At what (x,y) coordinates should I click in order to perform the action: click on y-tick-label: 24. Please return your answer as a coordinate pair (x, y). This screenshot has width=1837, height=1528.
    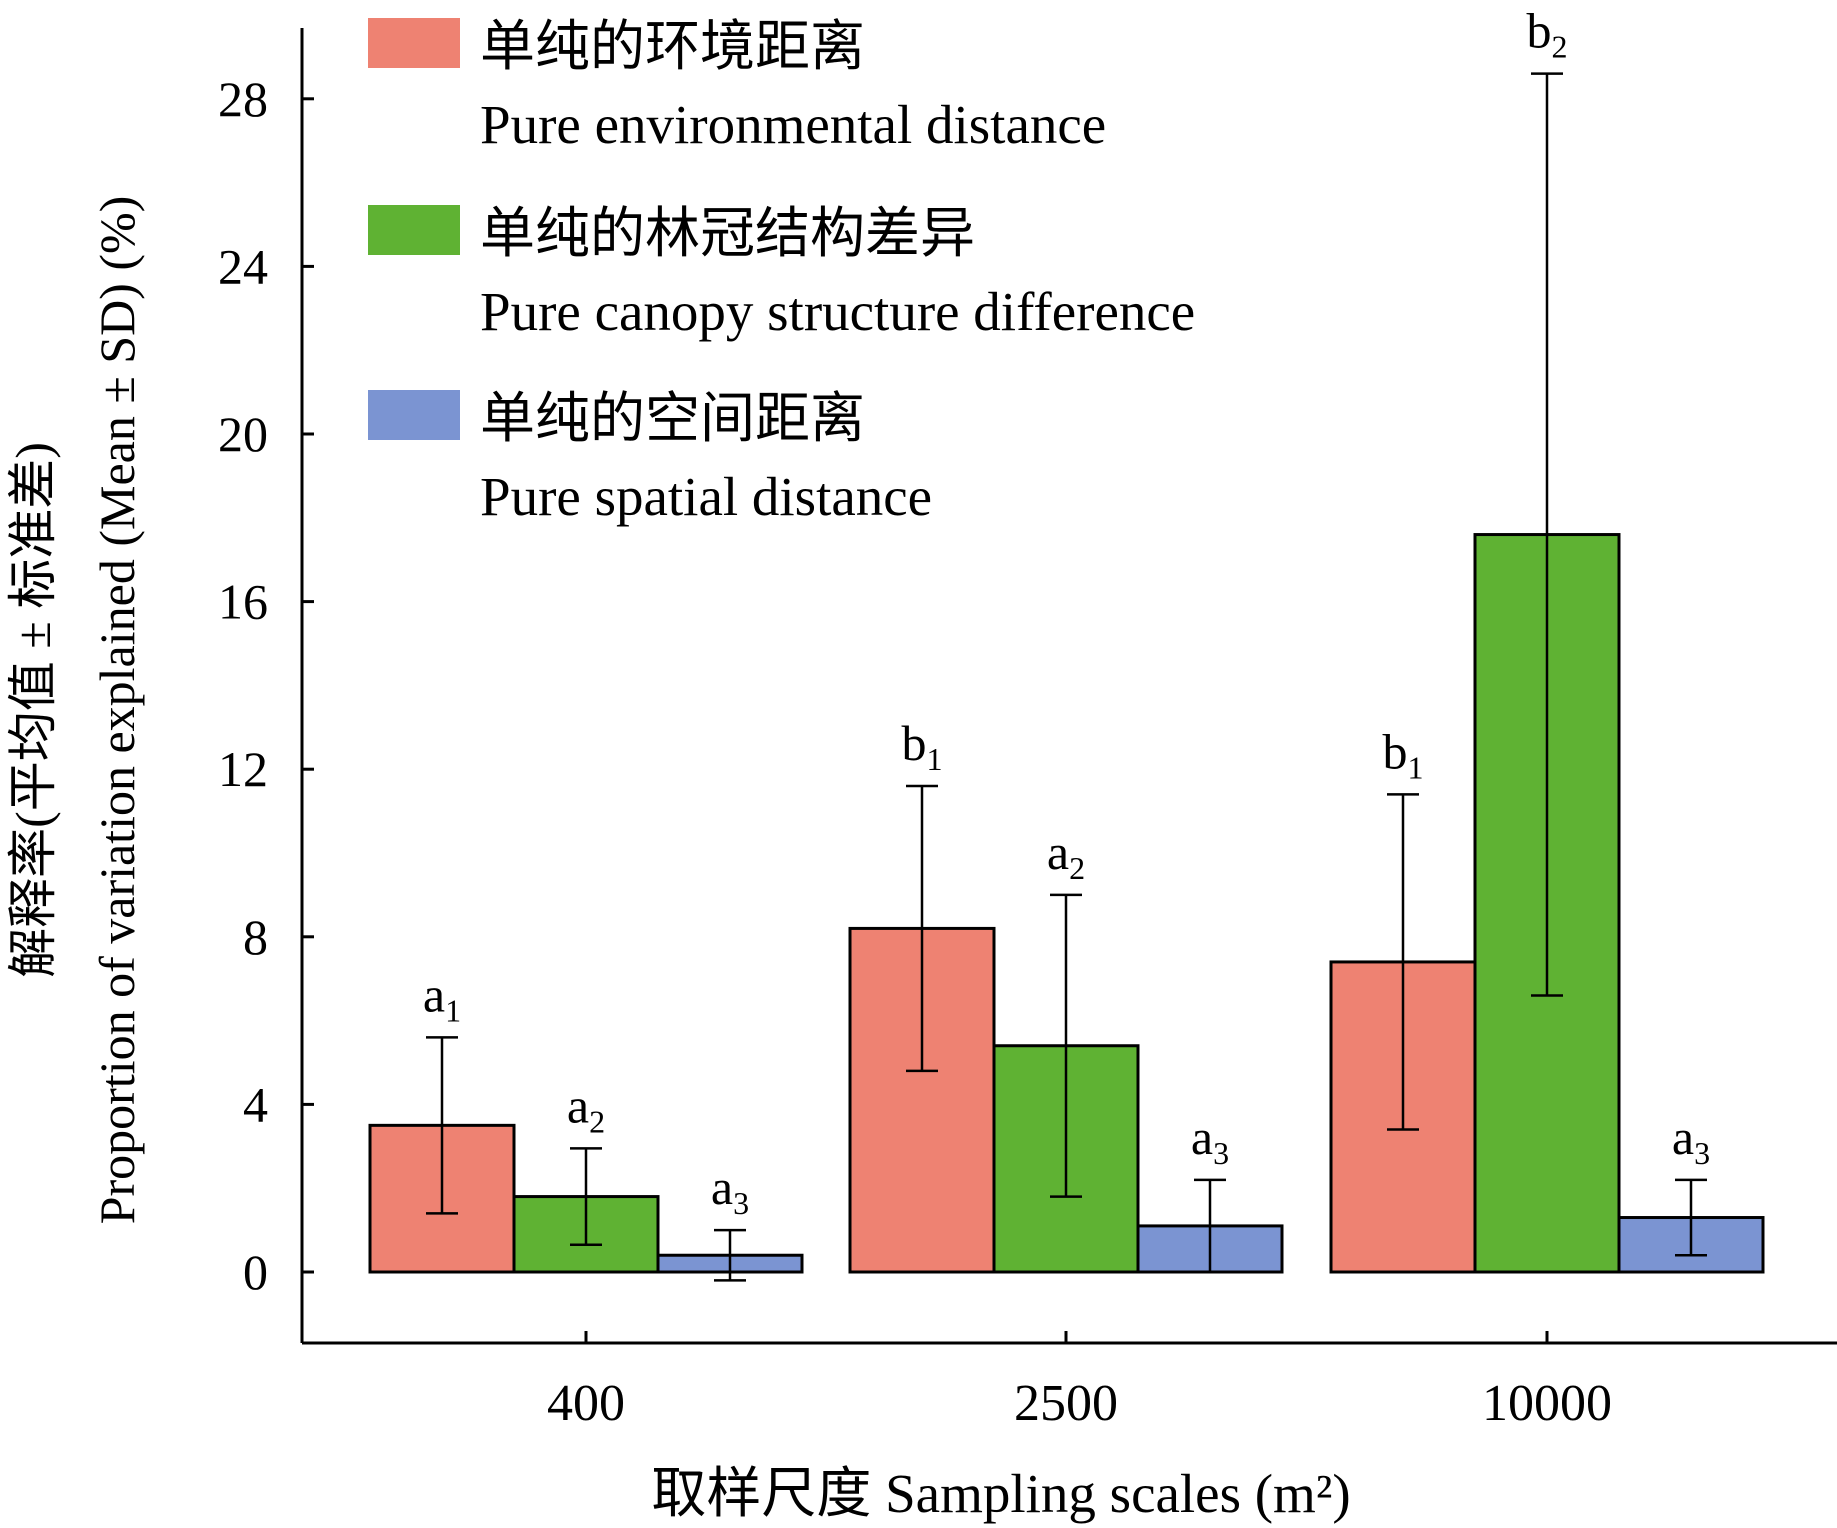
    Looking at the image, I should click on (243, 266).